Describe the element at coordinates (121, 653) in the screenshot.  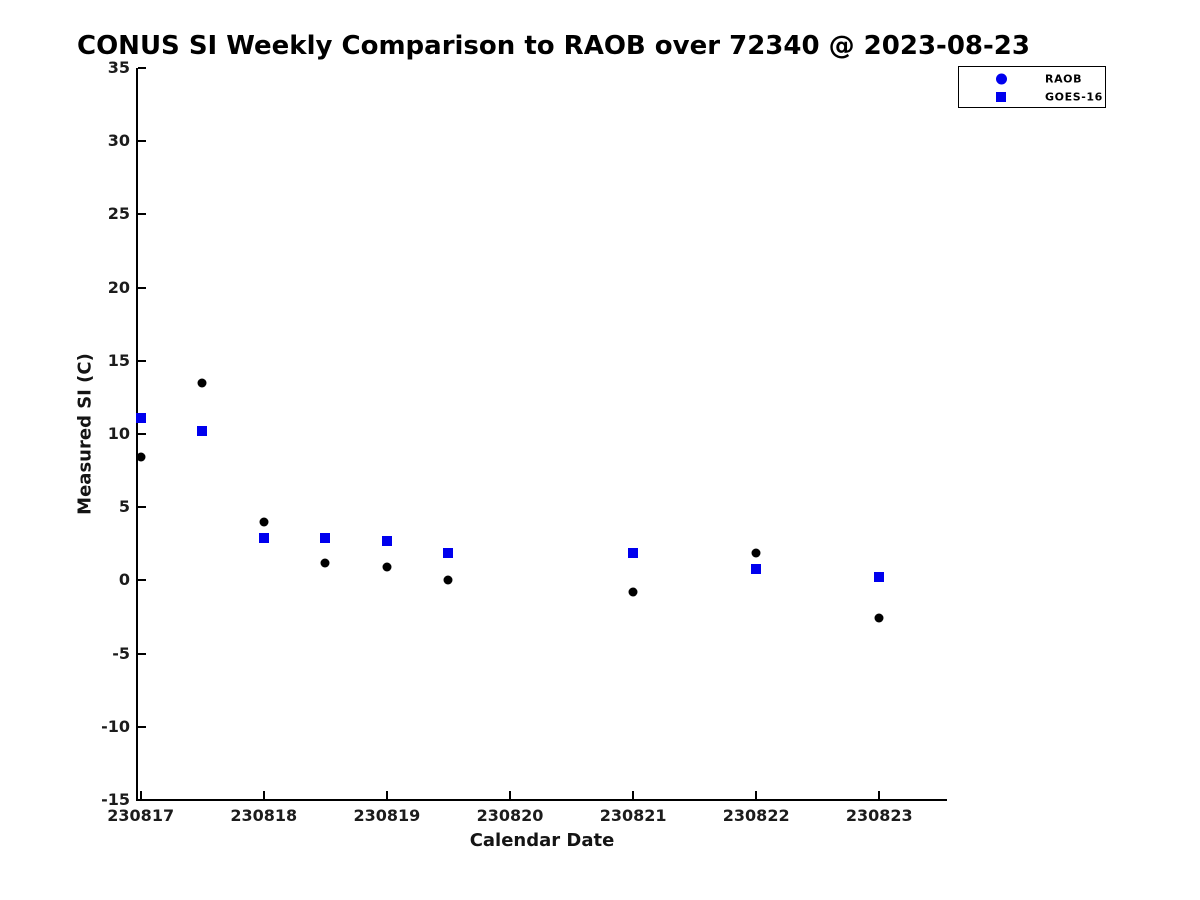
I see `y-tick-label: -5` at that location.